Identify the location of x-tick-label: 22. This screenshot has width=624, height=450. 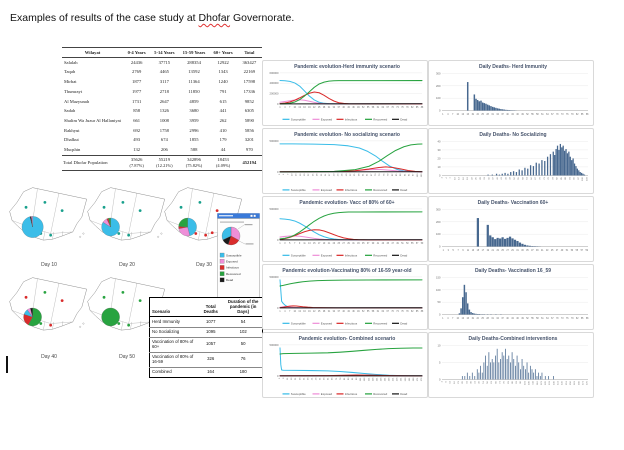
(314, 108).